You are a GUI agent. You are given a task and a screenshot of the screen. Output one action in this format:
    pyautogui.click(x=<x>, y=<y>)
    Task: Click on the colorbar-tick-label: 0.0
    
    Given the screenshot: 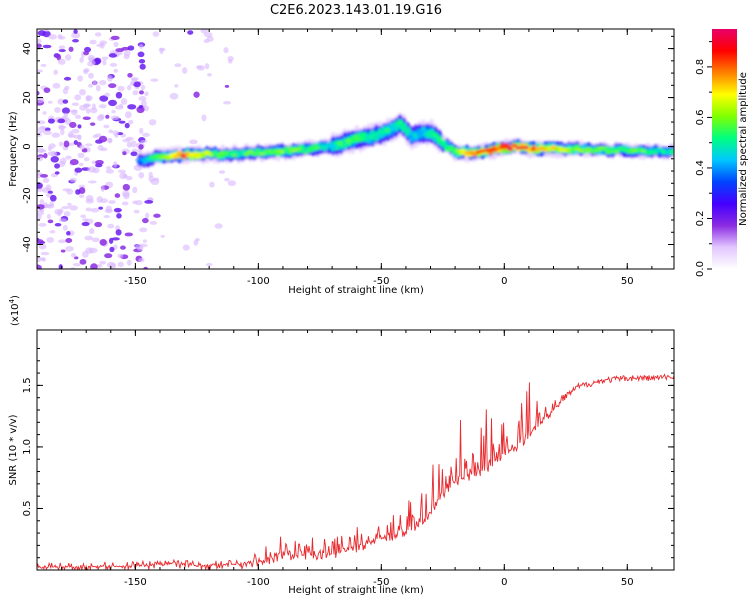 What is the action you would take?
    pyautogui.click(x=700, y=269)
    